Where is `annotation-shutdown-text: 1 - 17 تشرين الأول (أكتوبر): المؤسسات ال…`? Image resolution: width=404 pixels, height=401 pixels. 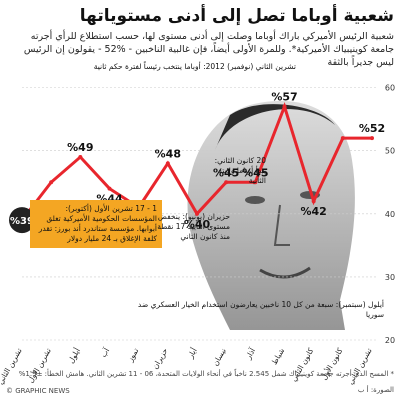 annotation-shutdown-text: 1 - 17 تشرين الأول (أكتوبر): المؤسسات ال… is located at coordinates (97, 223).